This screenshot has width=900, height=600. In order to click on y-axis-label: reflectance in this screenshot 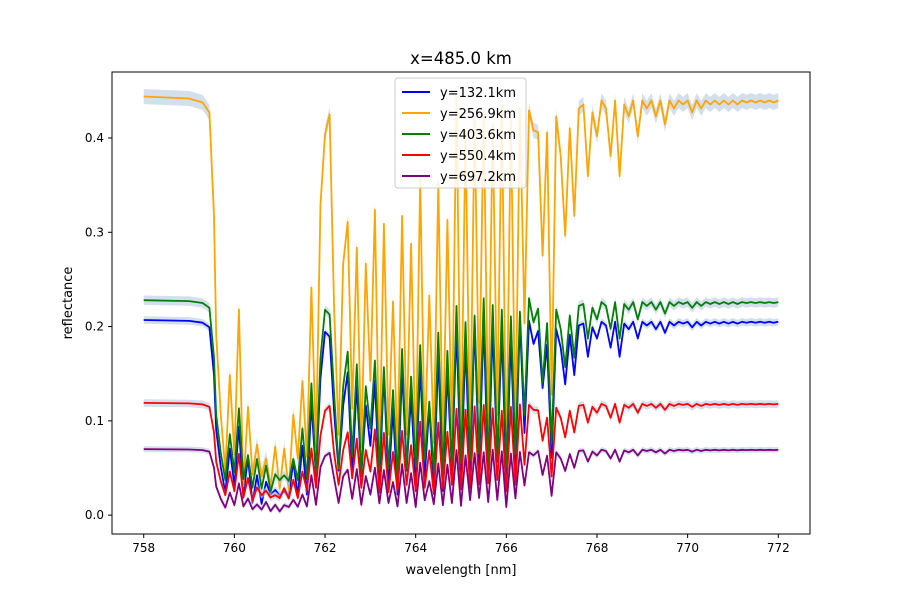, I will do `click(68, 303)`.